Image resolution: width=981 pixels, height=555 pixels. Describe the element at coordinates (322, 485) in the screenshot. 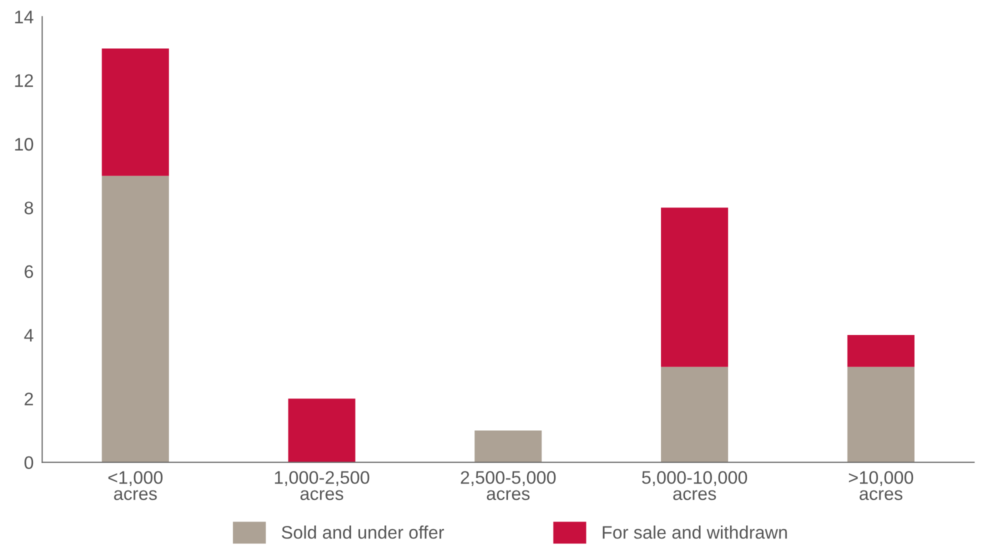

I see `x-tick-label: 1,000-2,500 acres` at that location.